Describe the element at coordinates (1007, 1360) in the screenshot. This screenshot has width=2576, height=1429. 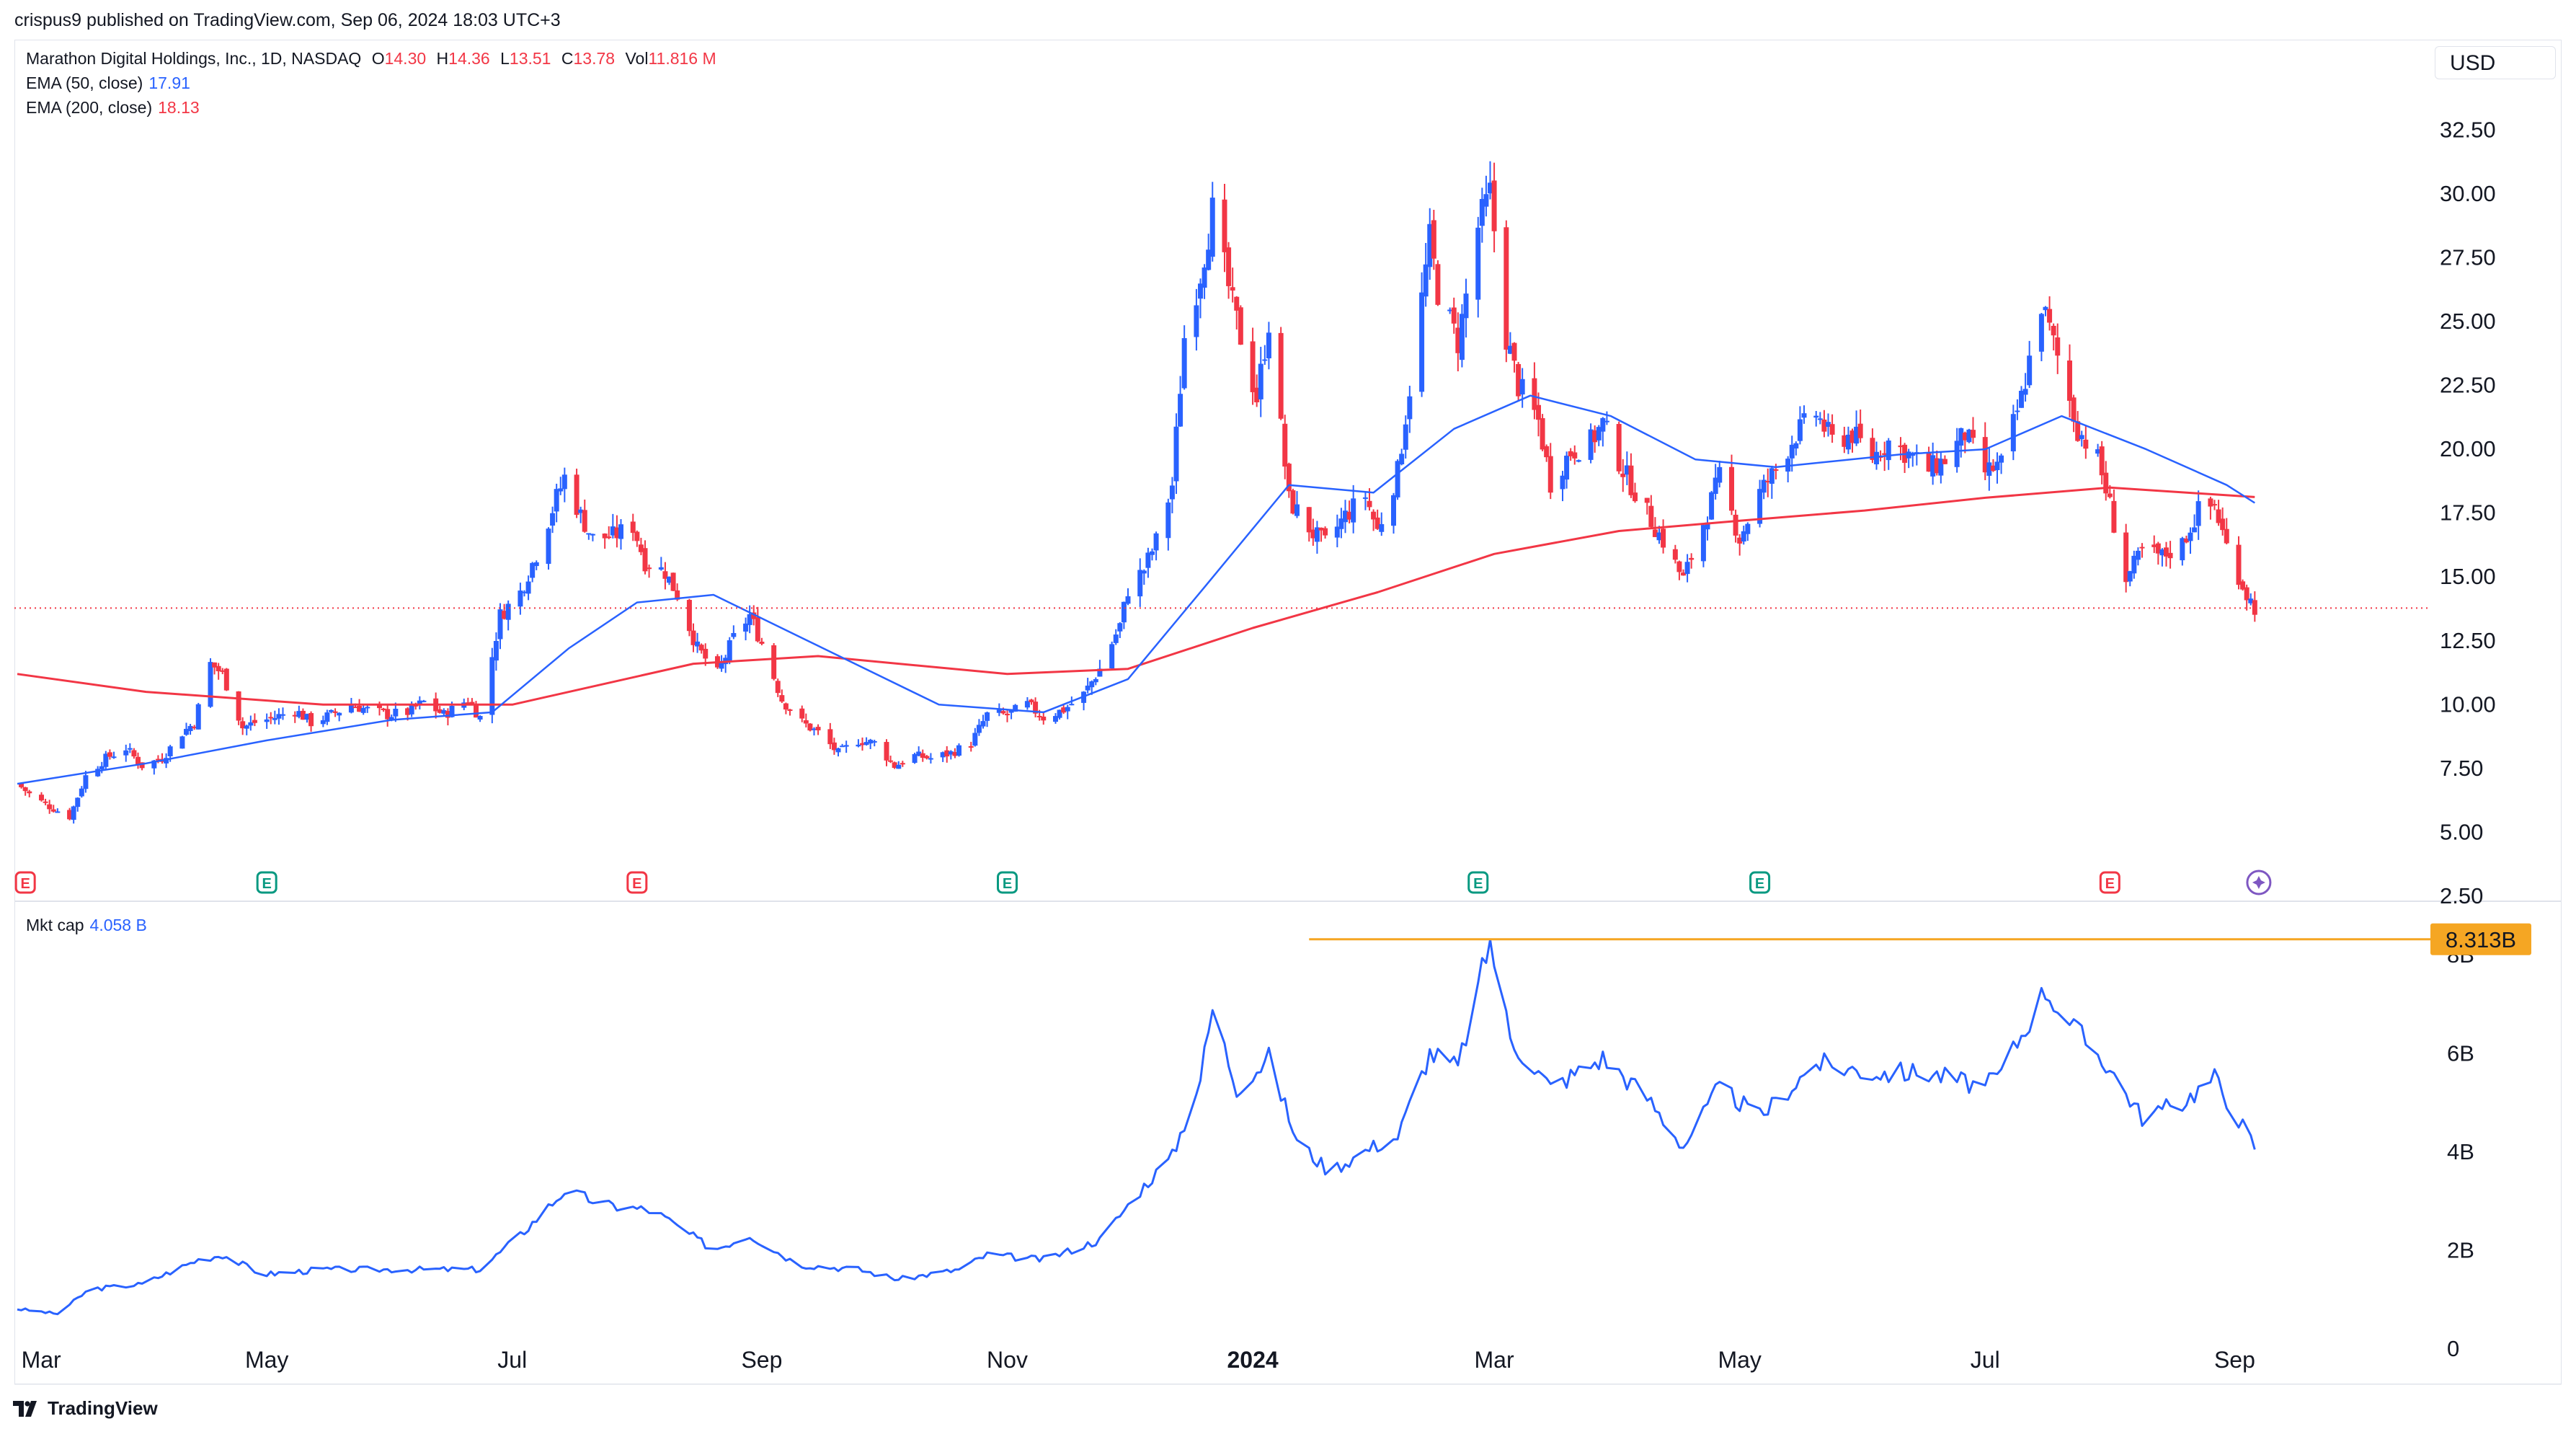
I see `time-axis-tick: Nov` at that location.